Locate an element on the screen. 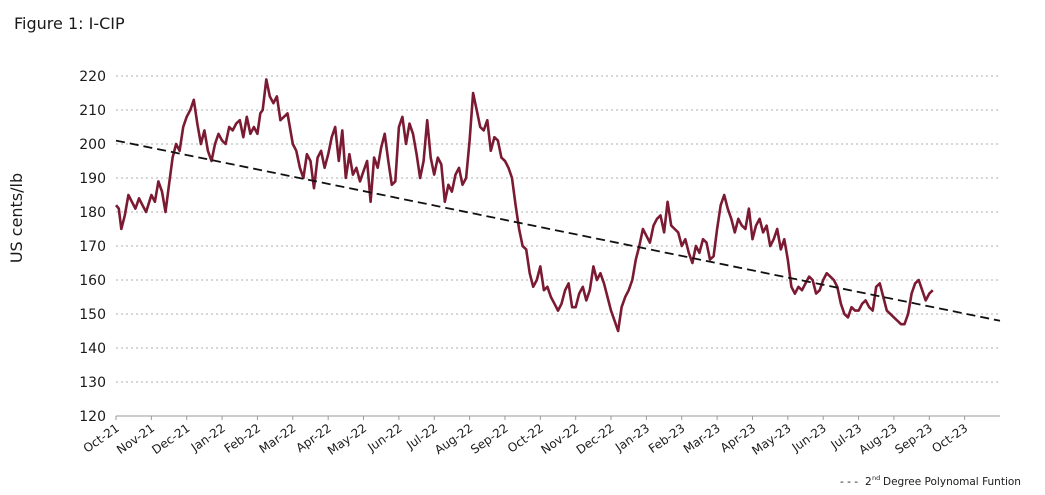 Image resolution: width=1045 pixels, height=495 pixels. x-tick-label: May-23 is located at coordinates (771, 439).